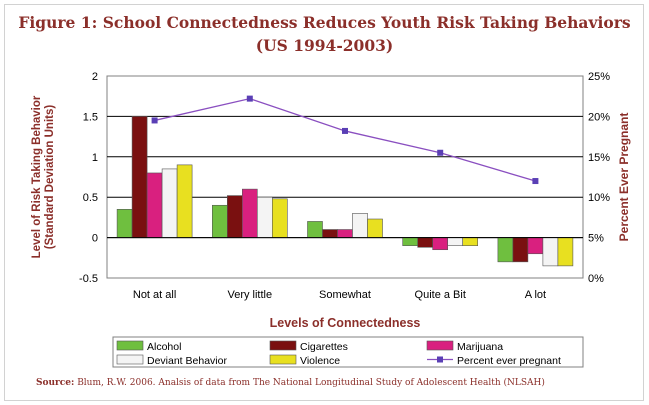 The image size is (649, 405). What do you see at coordinates (324, 45) in the screenshot?
I see `chart-subtitle: (US 1994-2003)` at bounding box center [324, 45].